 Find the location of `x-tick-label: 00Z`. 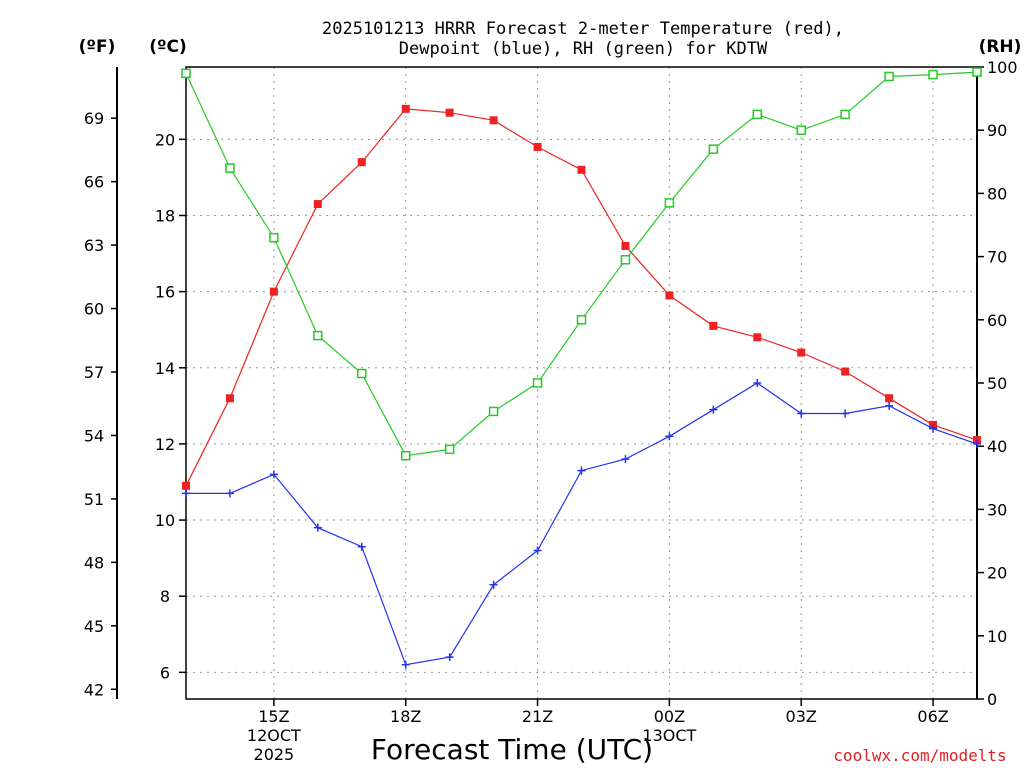

x-tick-label: 00Z is located at coordinates (669, 716).